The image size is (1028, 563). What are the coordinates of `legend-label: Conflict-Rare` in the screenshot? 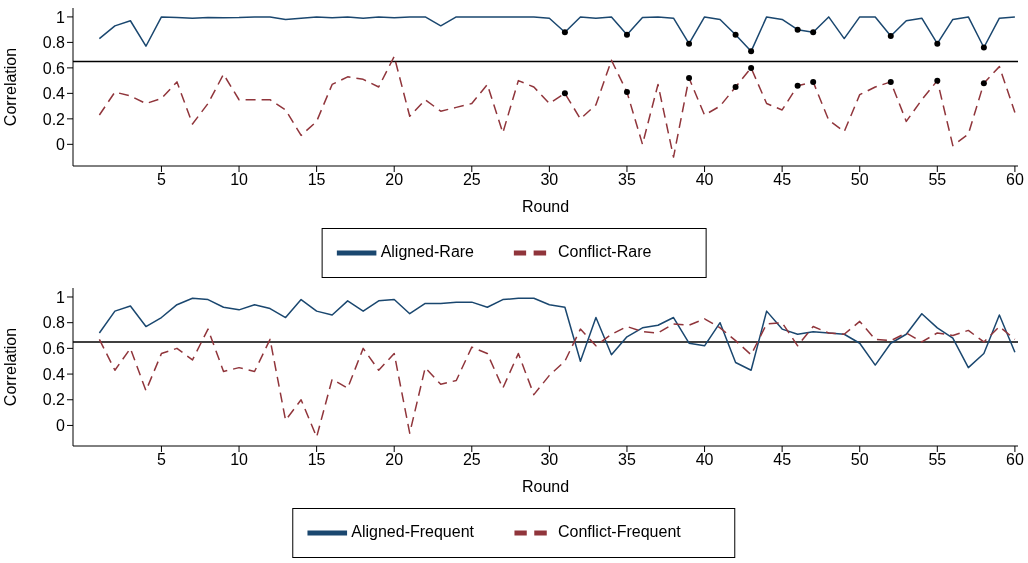 It's located at (605, 252).